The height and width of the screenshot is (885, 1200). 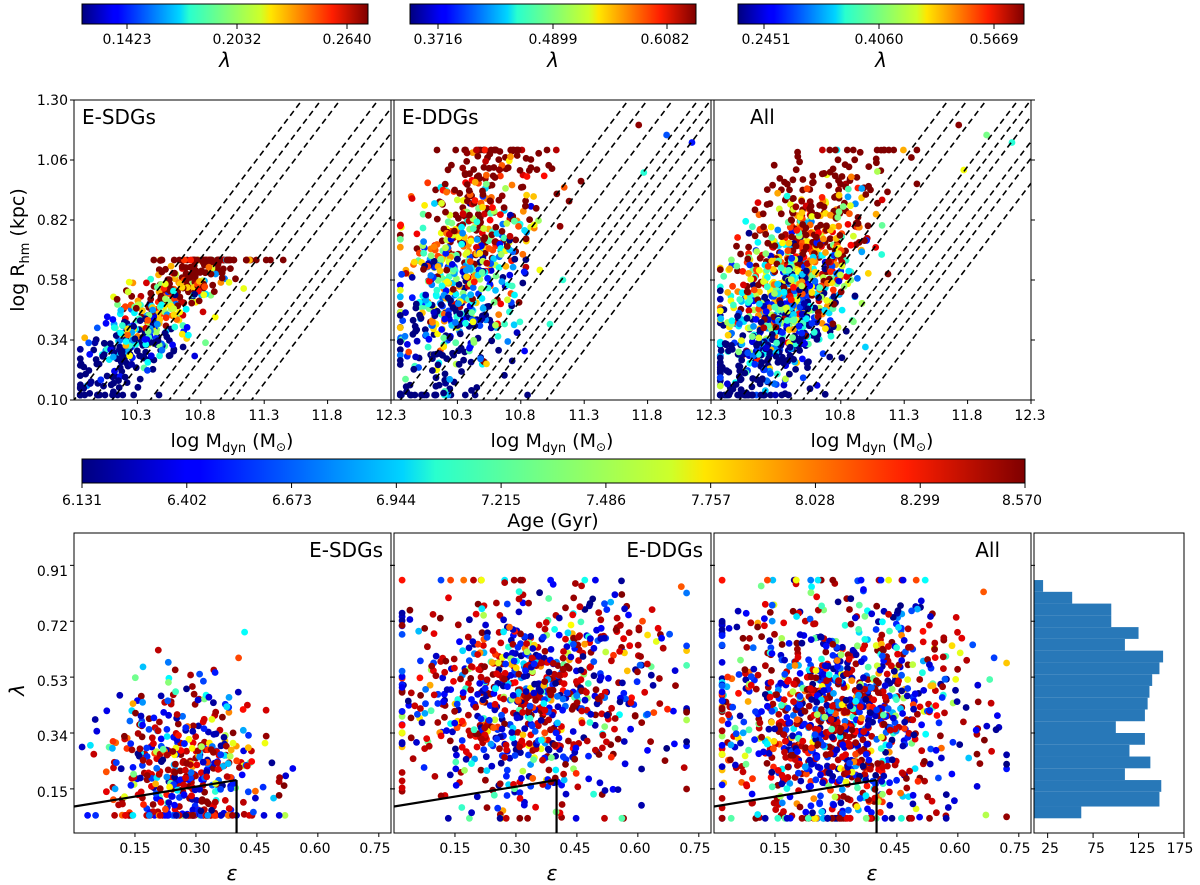 What do you see at coordinates (155, 793) in the screenshot?
I see `boundary-line` at bounding box center [155, 793].